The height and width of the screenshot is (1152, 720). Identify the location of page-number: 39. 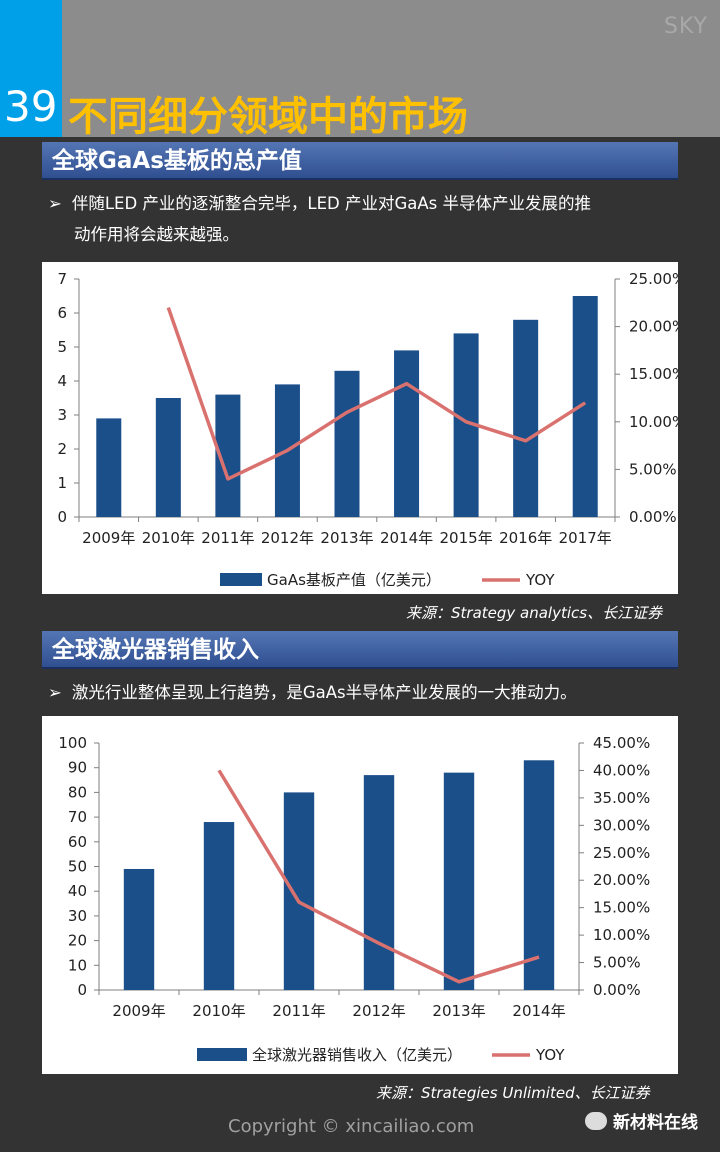
(31, 106).